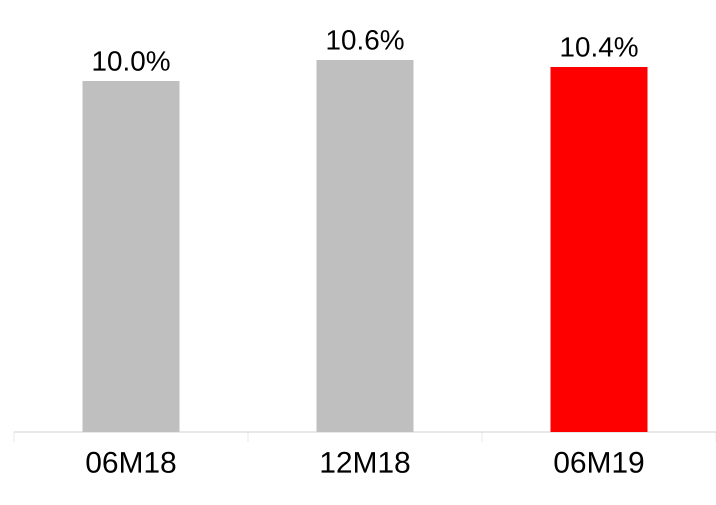  Describe the element at coordinates (600, 47) in the screenshot. I see `data-label: 10.4%` at that location.